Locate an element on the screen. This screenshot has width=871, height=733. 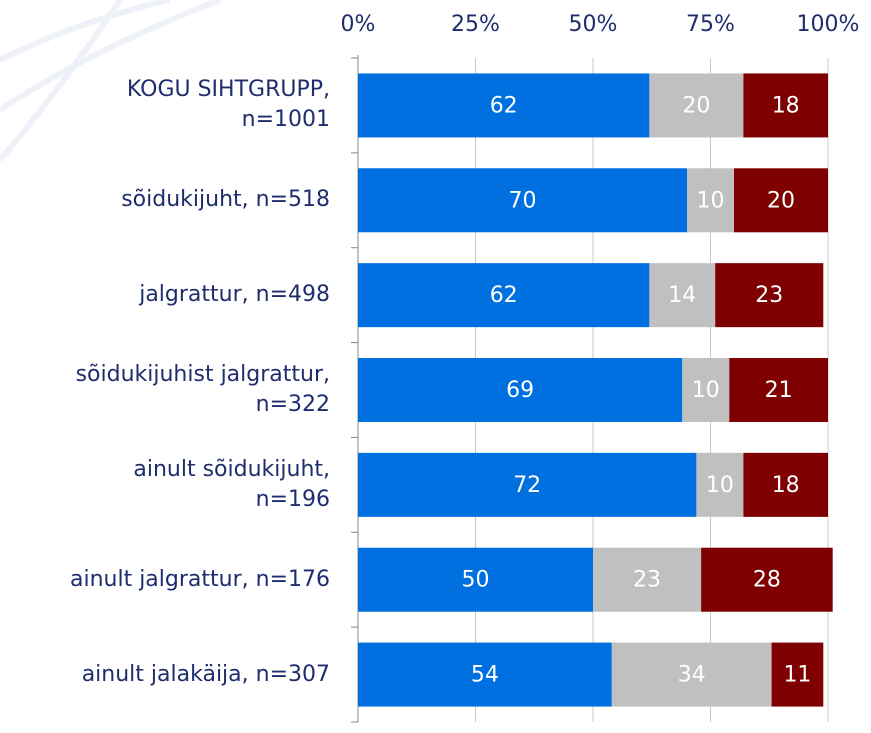
data-label: 69 is located at coordinates (520, 390).